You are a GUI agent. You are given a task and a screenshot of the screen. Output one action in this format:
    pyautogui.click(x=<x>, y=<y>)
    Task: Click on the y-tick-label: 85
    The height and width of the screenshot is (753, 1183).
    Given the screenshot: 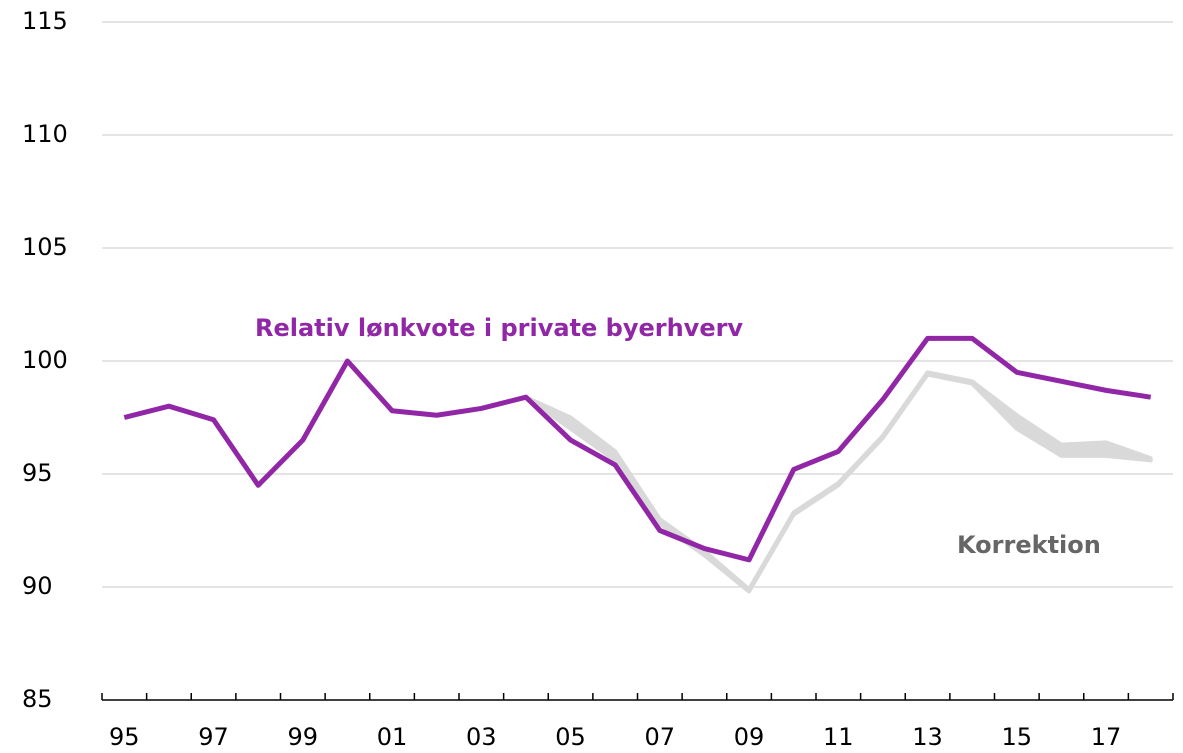 What is the action you would take?
    pyautogui.click(x=37, y=699)
    